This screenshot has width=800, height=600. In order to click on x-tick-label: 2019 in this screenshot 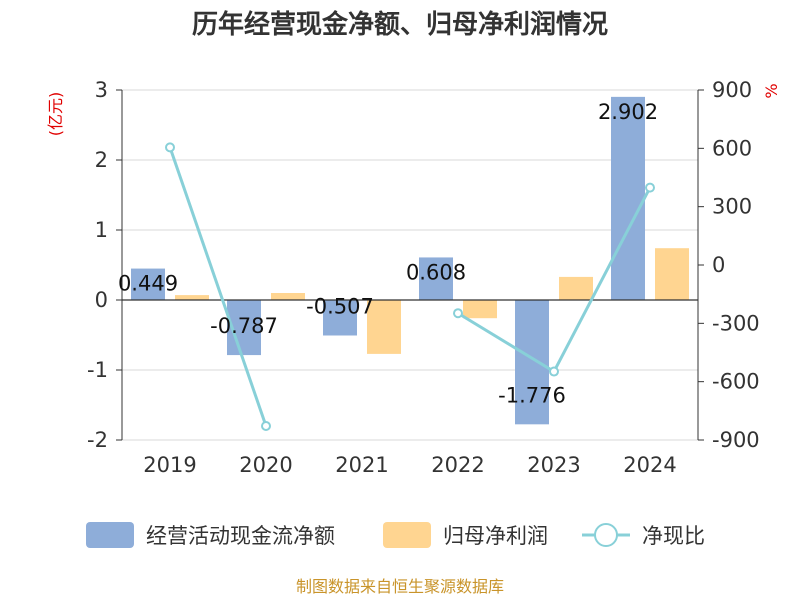, I will do `click(169, 465)`.